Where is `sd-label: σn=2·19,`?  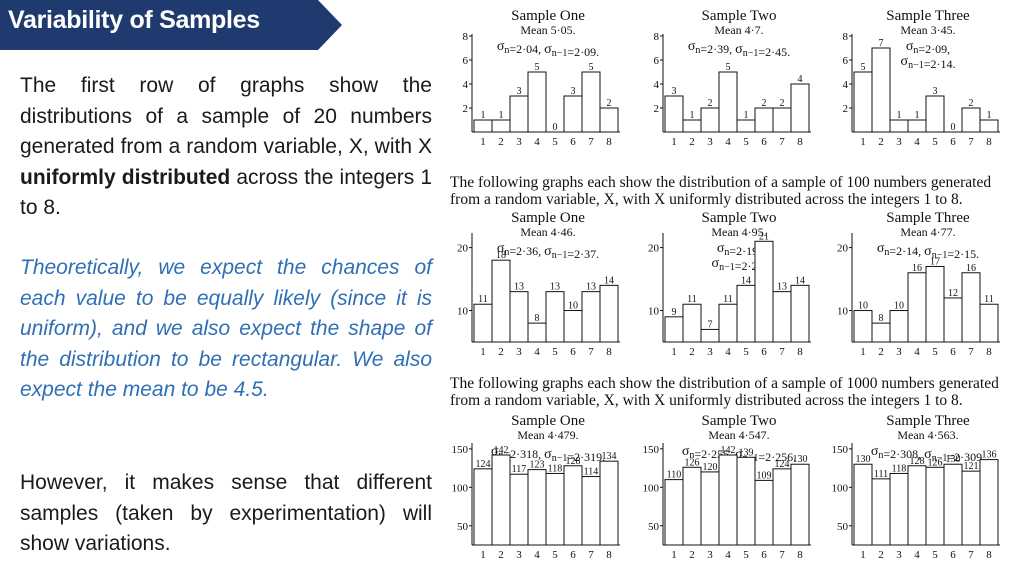
sd-label: σn=2·19, is located at coordinates (739, 249).